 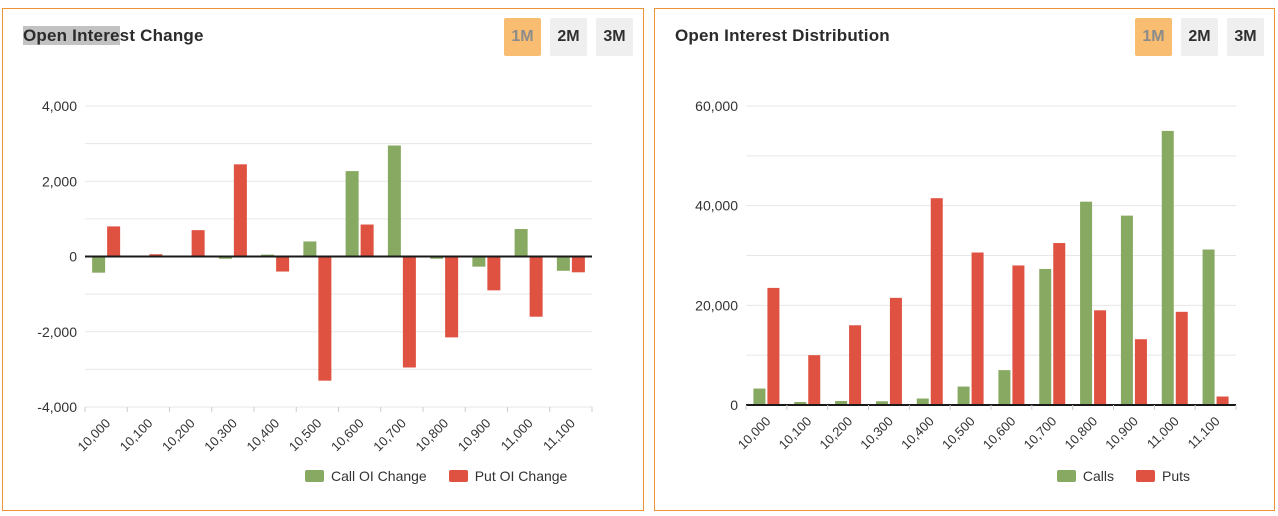 I want to click on legend-label: Puts, so click(x=1175, y=476).